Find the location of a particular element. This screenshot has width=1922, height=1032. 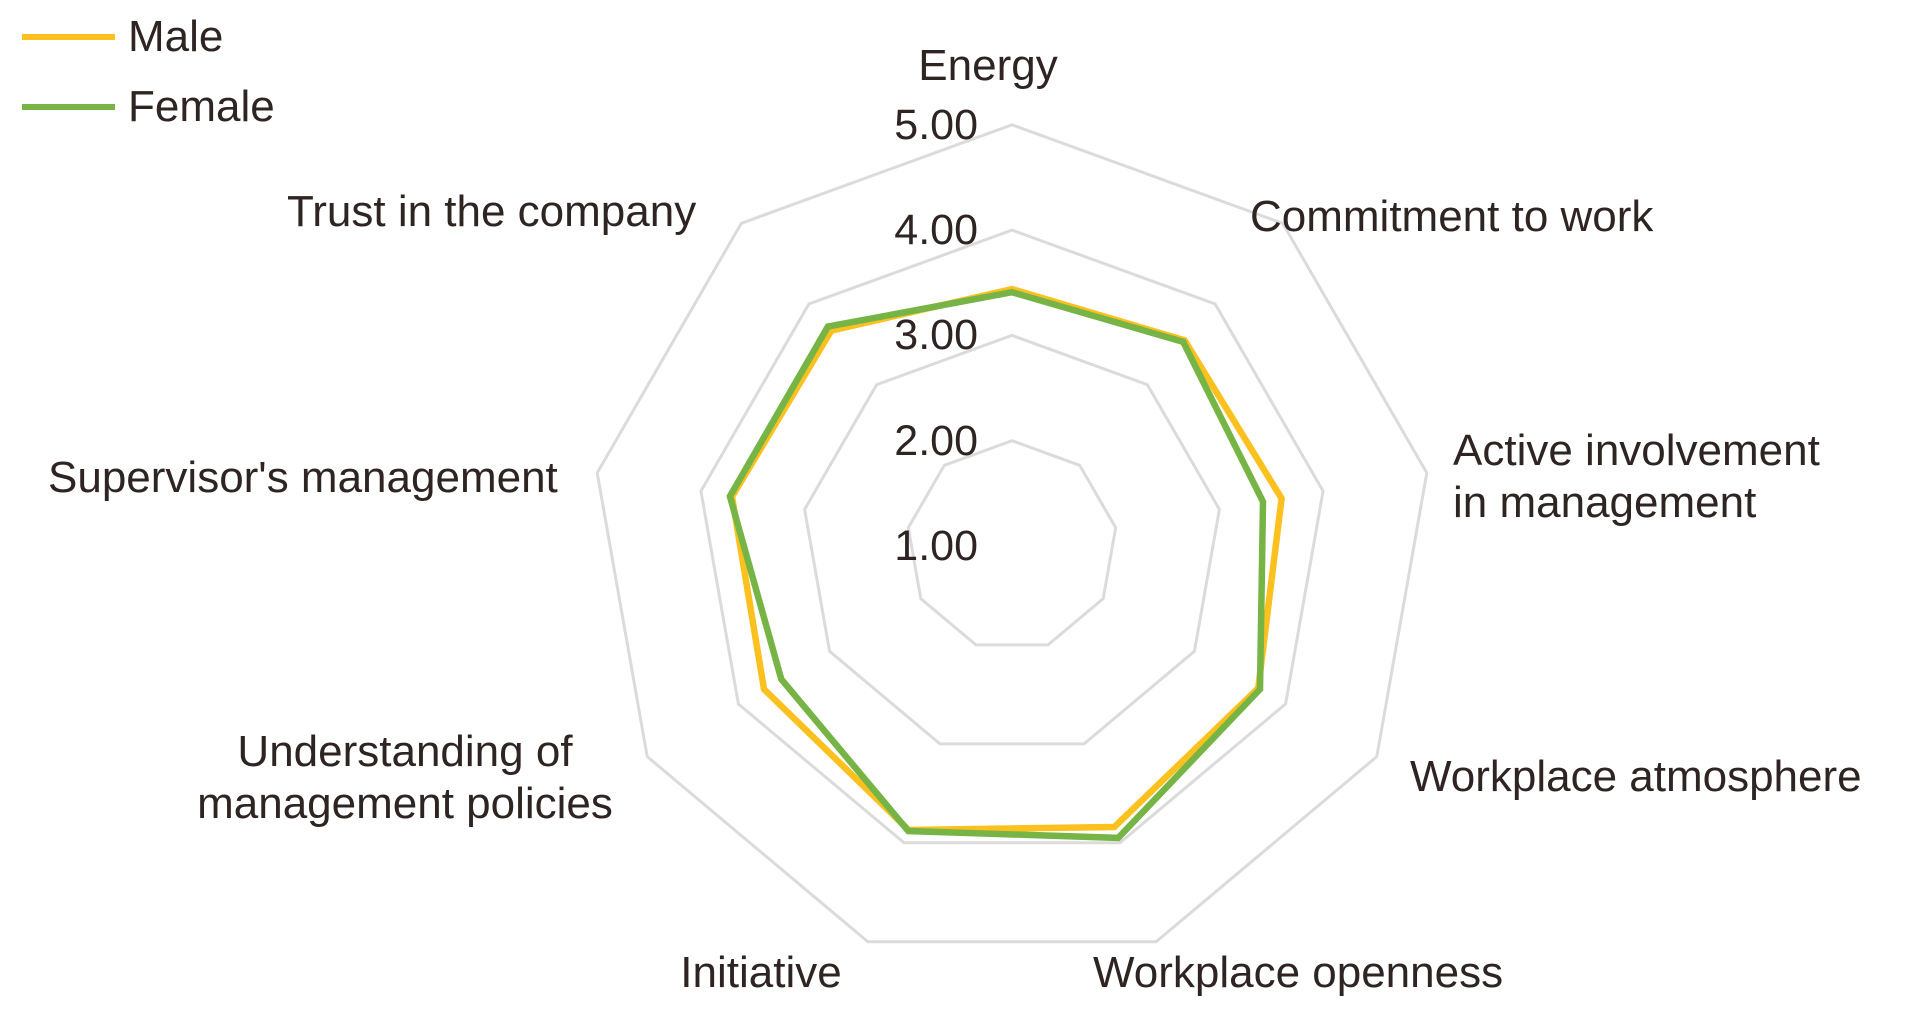

axis-label-supervisors-management: Supervisor's management is located at coordinates (303, 477).